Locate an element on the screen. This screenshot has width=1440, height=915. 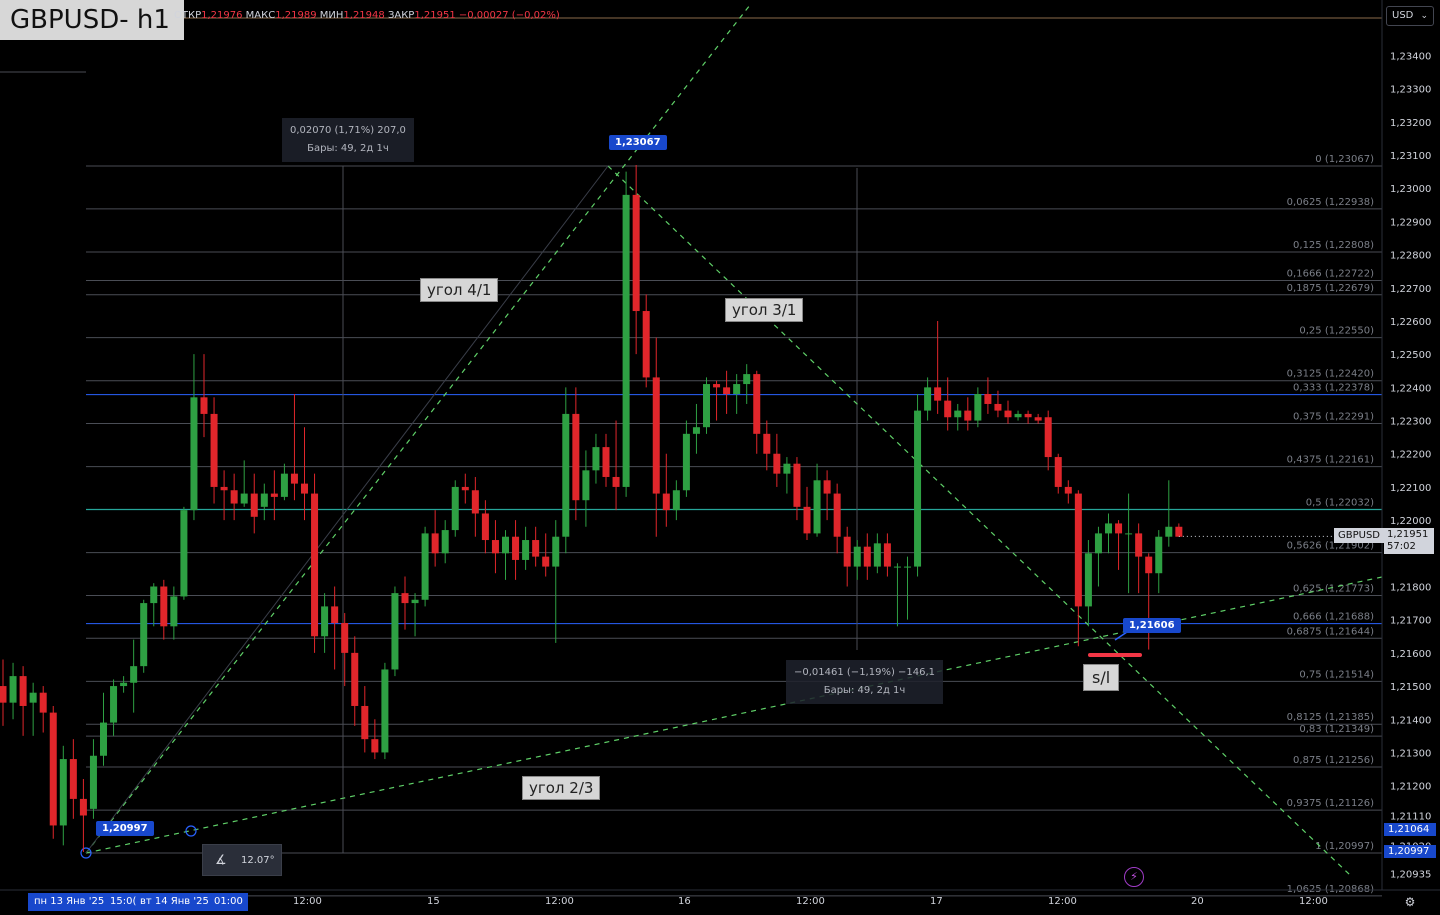
fib-level-label: 0,1666 (1,22722) is located at coordinates (1330, 274).